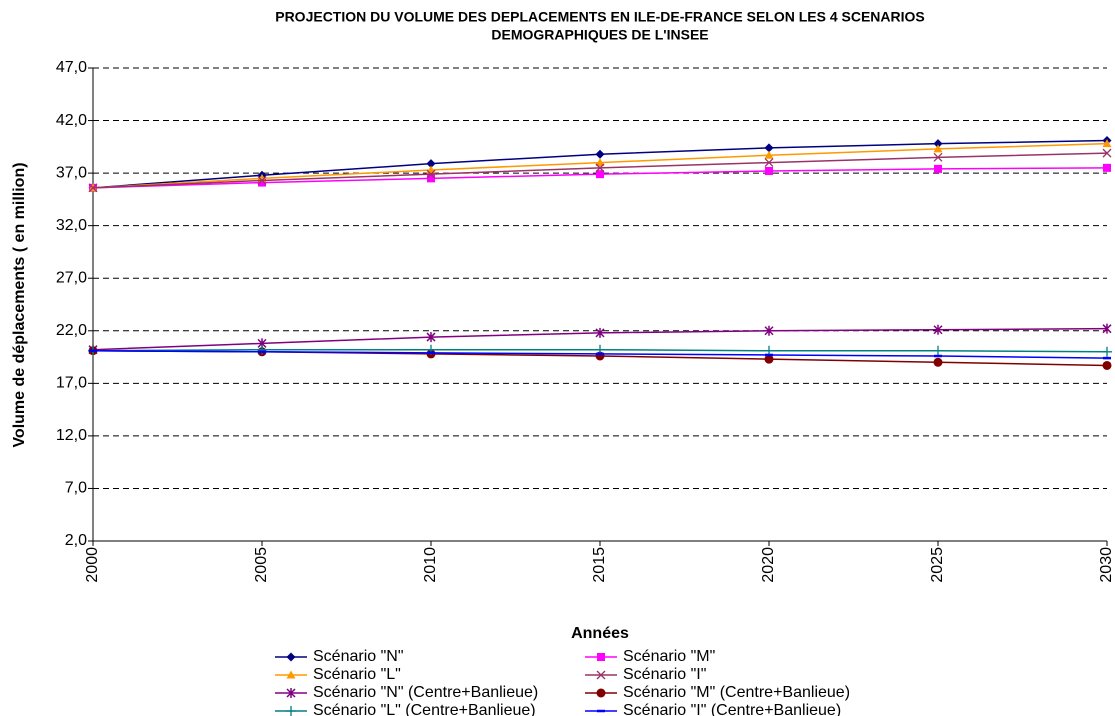 The image size is (1115, 716). Describe the element at coordinates (92, 565) in the screenshot. I see `x-tick-label: 2000` at that location.